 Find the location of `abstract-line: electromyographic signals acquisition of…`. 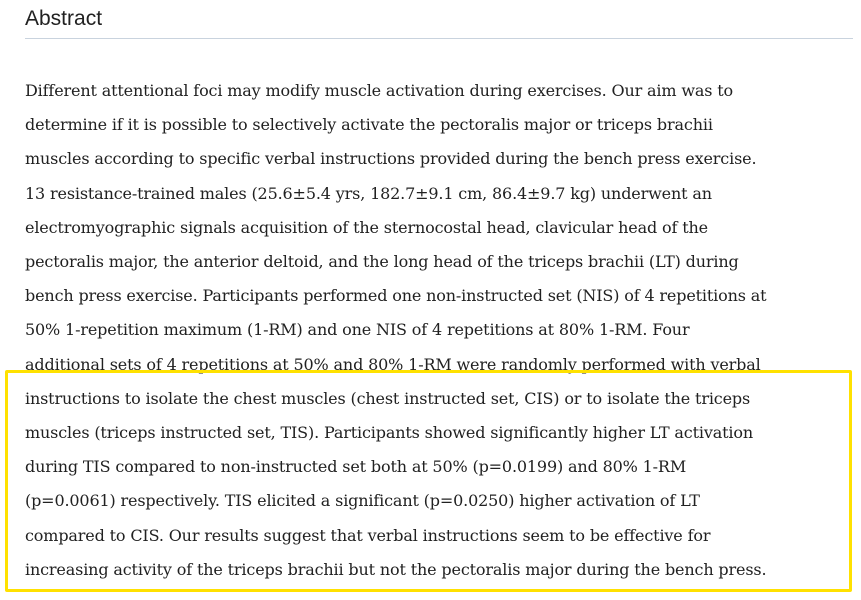

abstract-line: electromyographic signals acquisition of… is located at coordinates (366, 227).